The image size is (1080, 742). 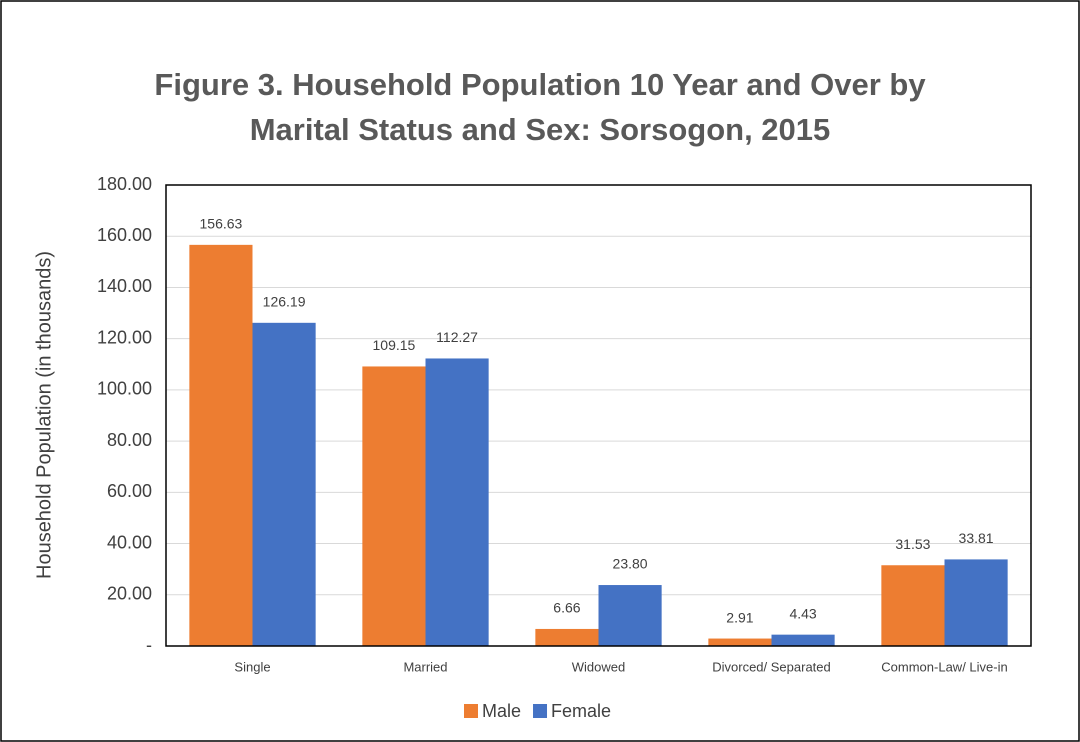 I want to click on y-tick-label: 20.00, so click(x=129, y=594).